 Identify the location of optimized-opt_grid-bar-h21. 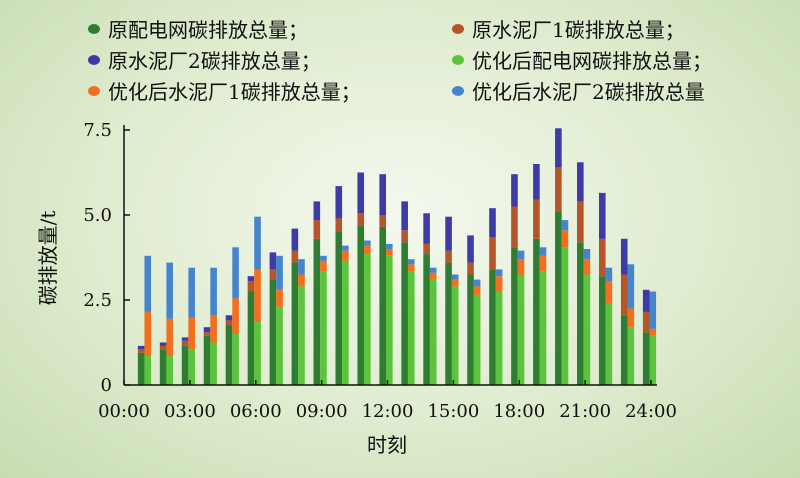
(587, 329).